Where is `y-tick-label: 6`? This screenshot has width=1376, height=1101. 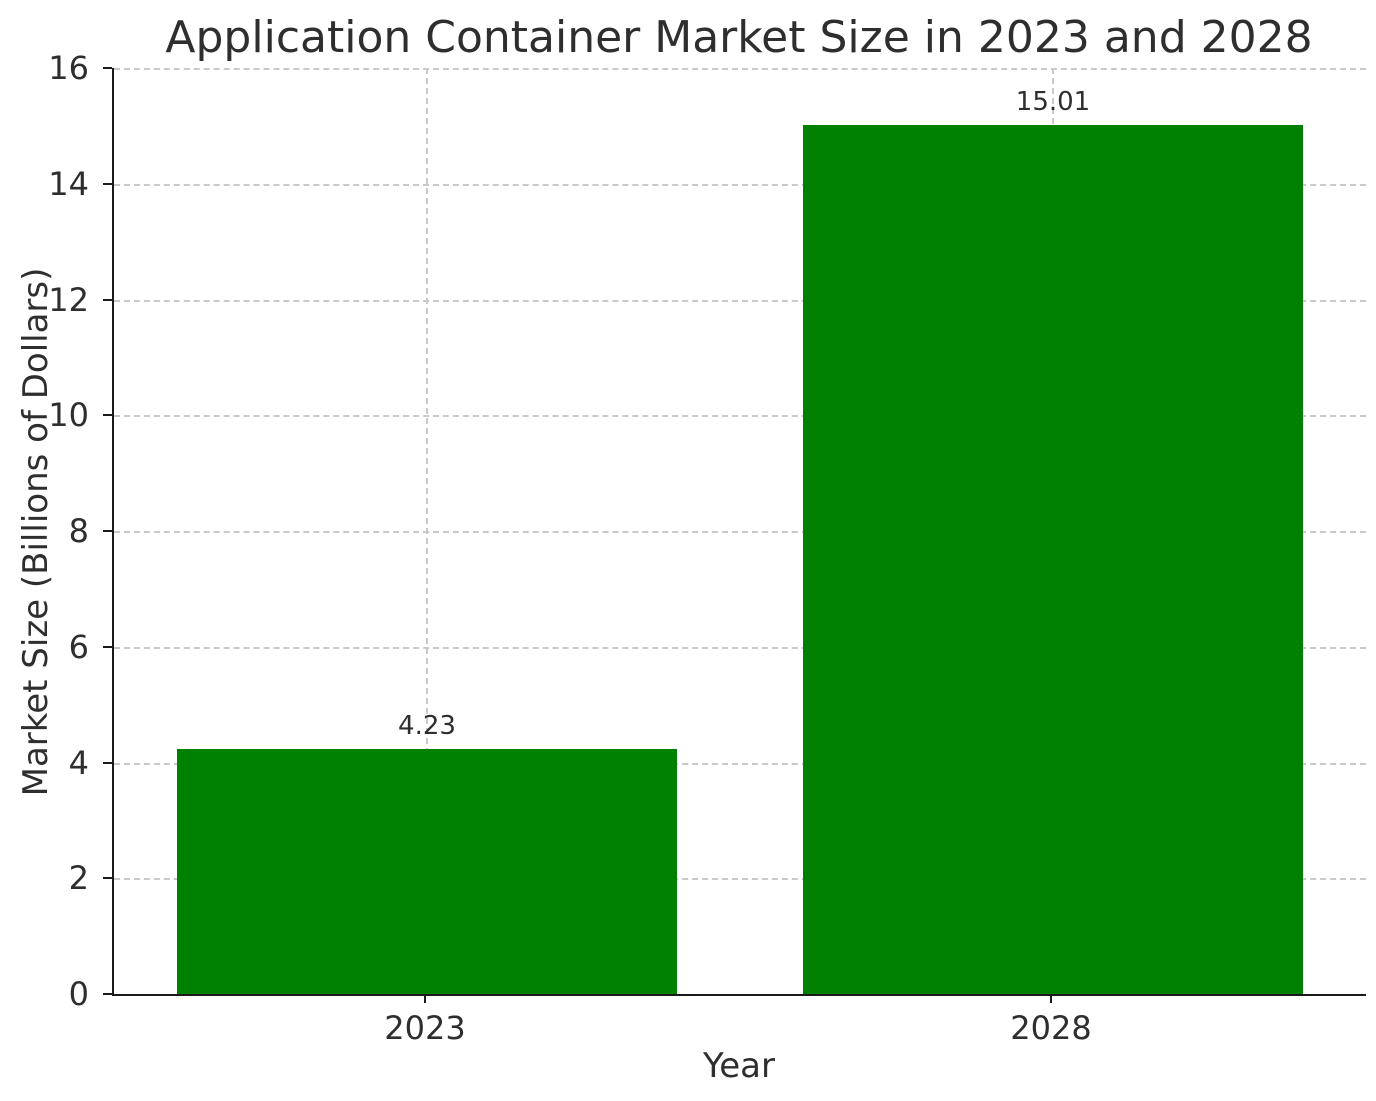 y-tick-label: 6 is located at coordinates (78, 646).